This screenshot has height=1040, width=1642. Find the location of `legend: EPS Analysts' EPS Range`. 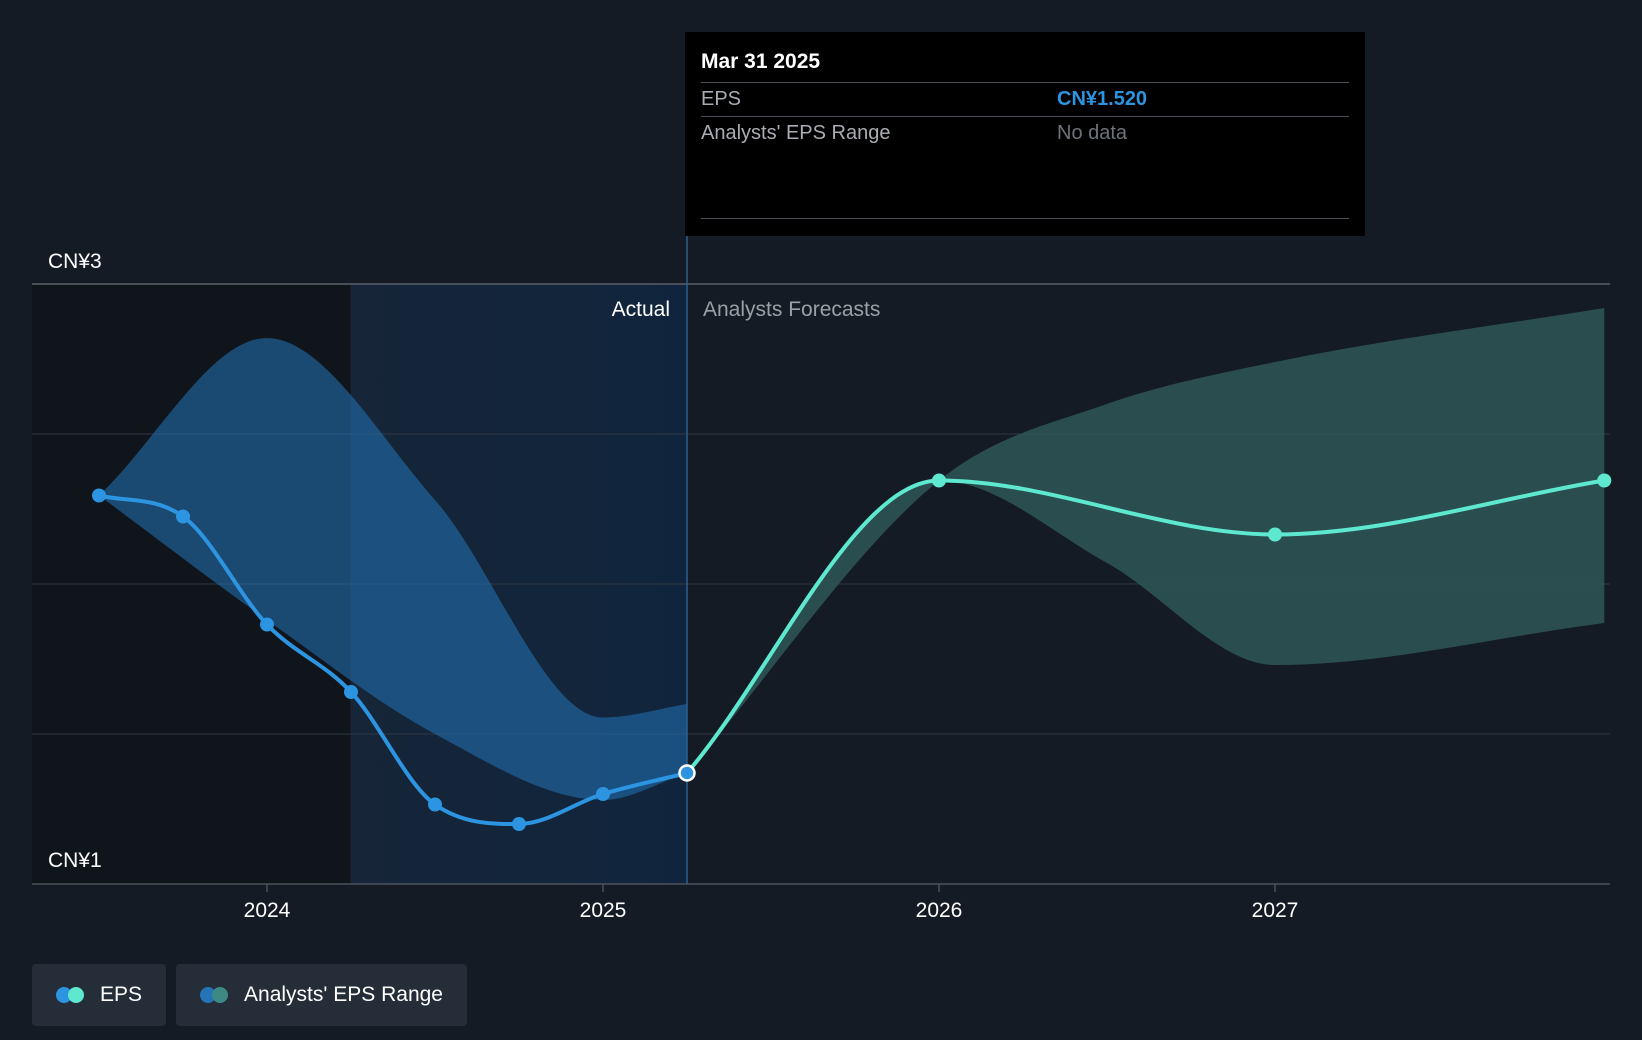

legend: EPS Analysts' EPS Range is located at coordinates (249, 995).